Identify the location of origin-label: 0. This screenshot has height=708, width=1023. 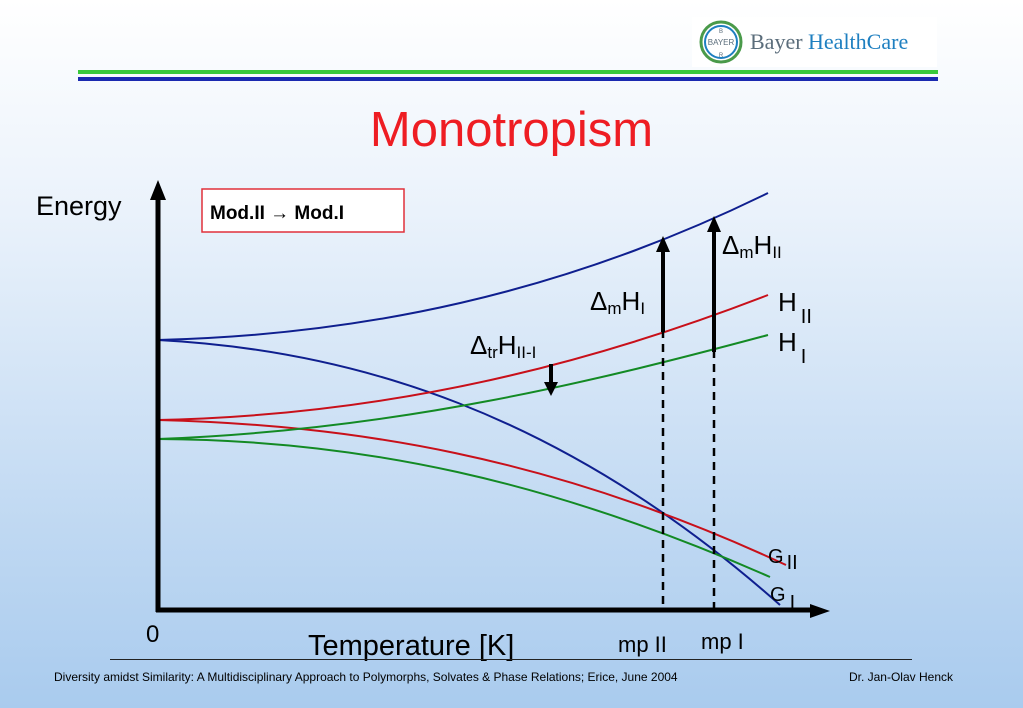
(152, 634).